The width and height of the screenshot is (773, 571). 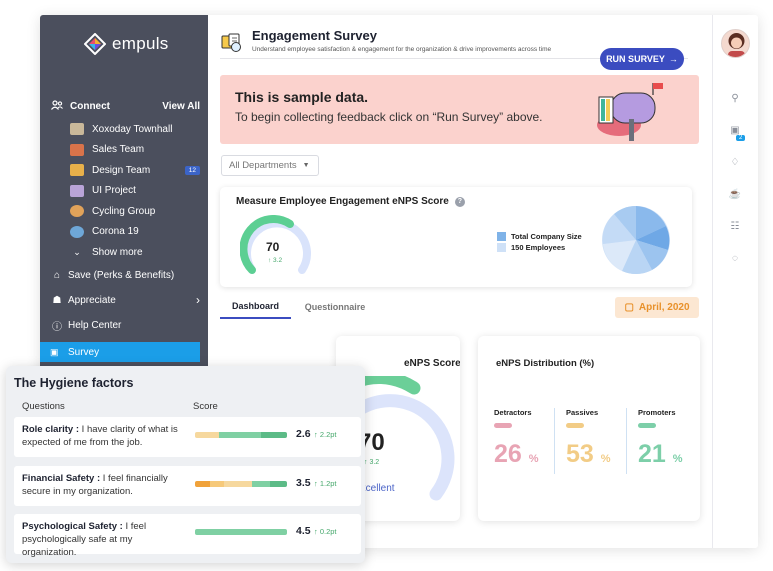 I want to click on promoters-number: 21, so click(x=652, y=454).